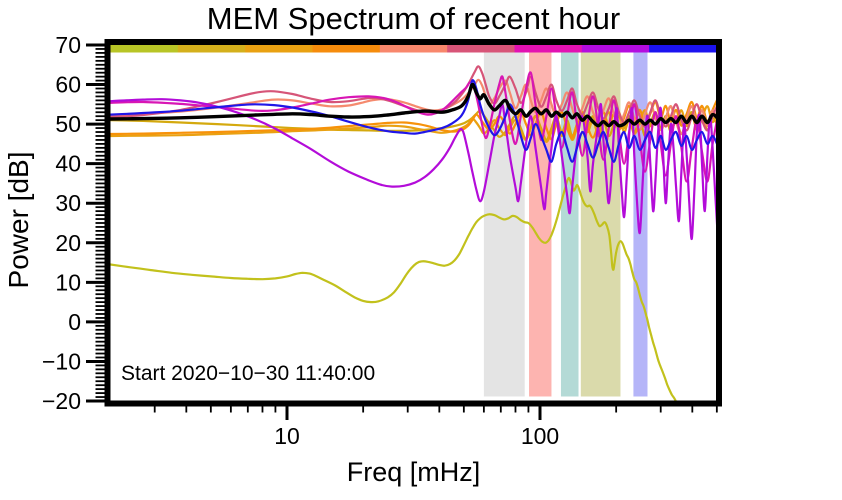  I want to click on spectrum-line-black, so click(413, 105).